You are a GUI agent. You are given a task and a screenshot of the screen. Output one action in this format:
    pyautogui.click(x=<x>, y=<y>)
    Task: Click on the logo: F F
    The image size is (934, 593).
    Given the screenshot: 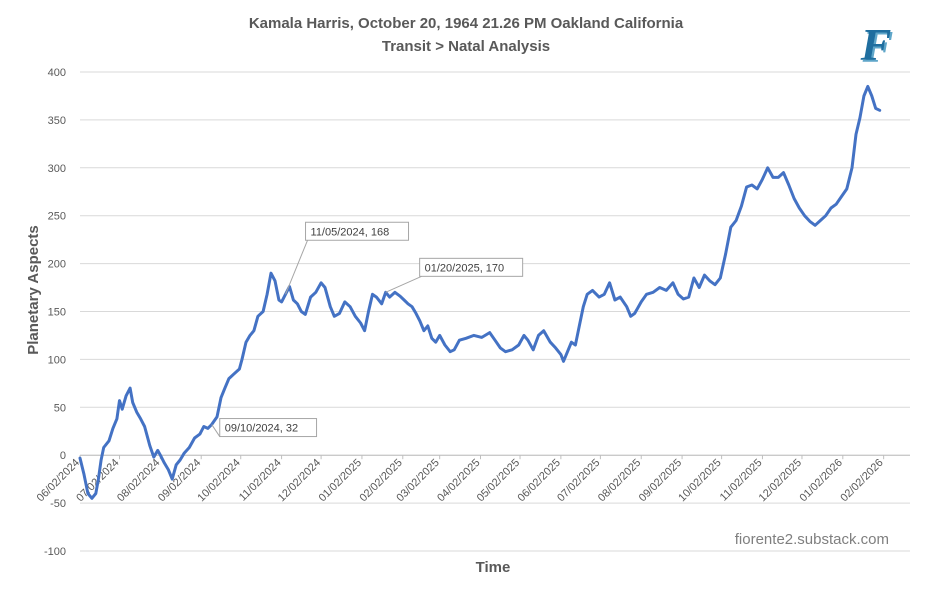 What is the action you would take?
    pyautogui.click(x=877, y=45)
    